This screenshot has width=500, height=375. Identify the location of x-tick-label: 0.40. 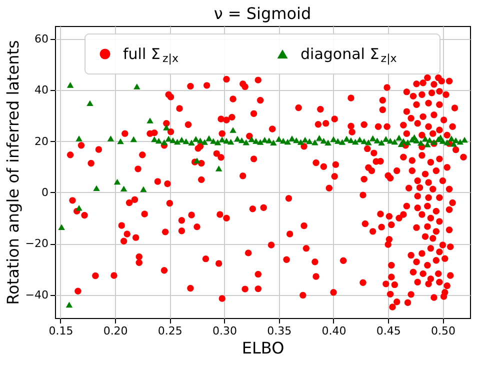
(334, 331).